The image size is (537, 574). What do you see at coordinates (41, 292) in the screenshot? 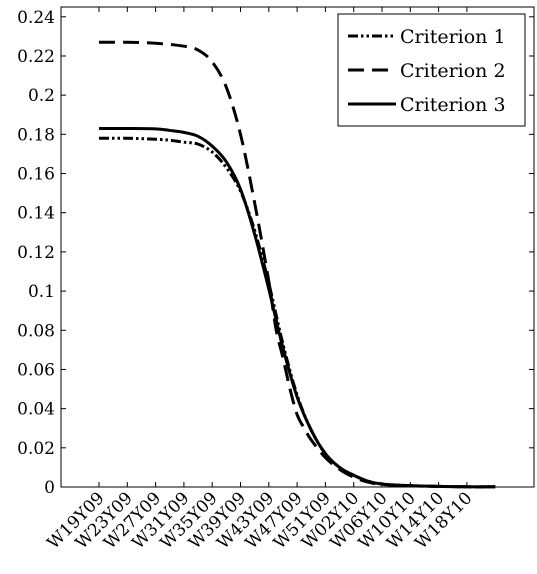
I see `y-tick-label: 0.1` at bounding box center [41, 292].